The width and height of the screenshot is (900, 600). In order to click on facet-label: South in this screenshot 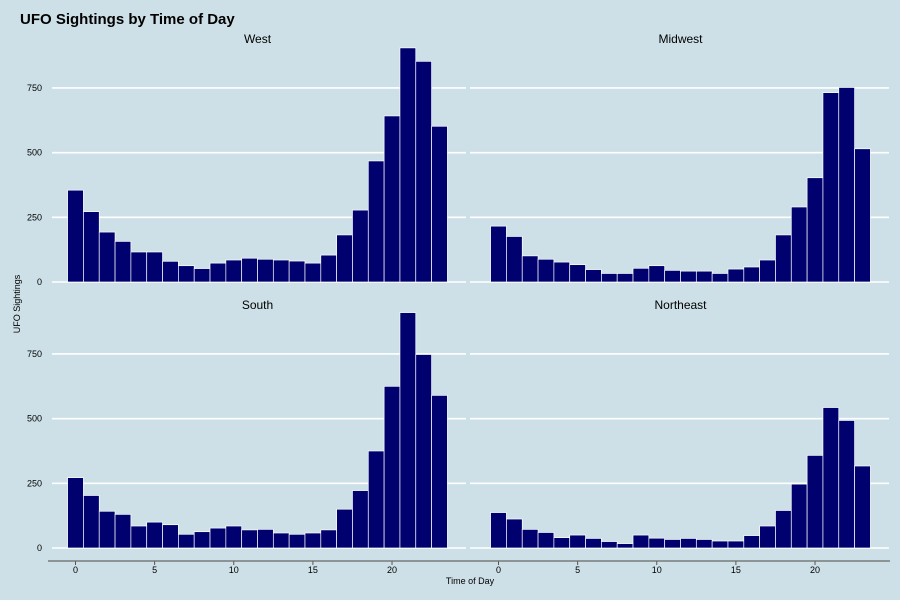, I will do `click(257, 305)`.